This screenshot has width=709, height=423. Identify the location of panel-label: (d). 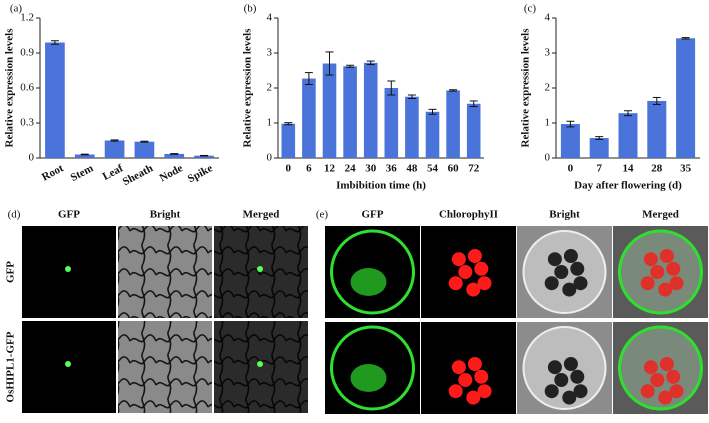
(14, 215).